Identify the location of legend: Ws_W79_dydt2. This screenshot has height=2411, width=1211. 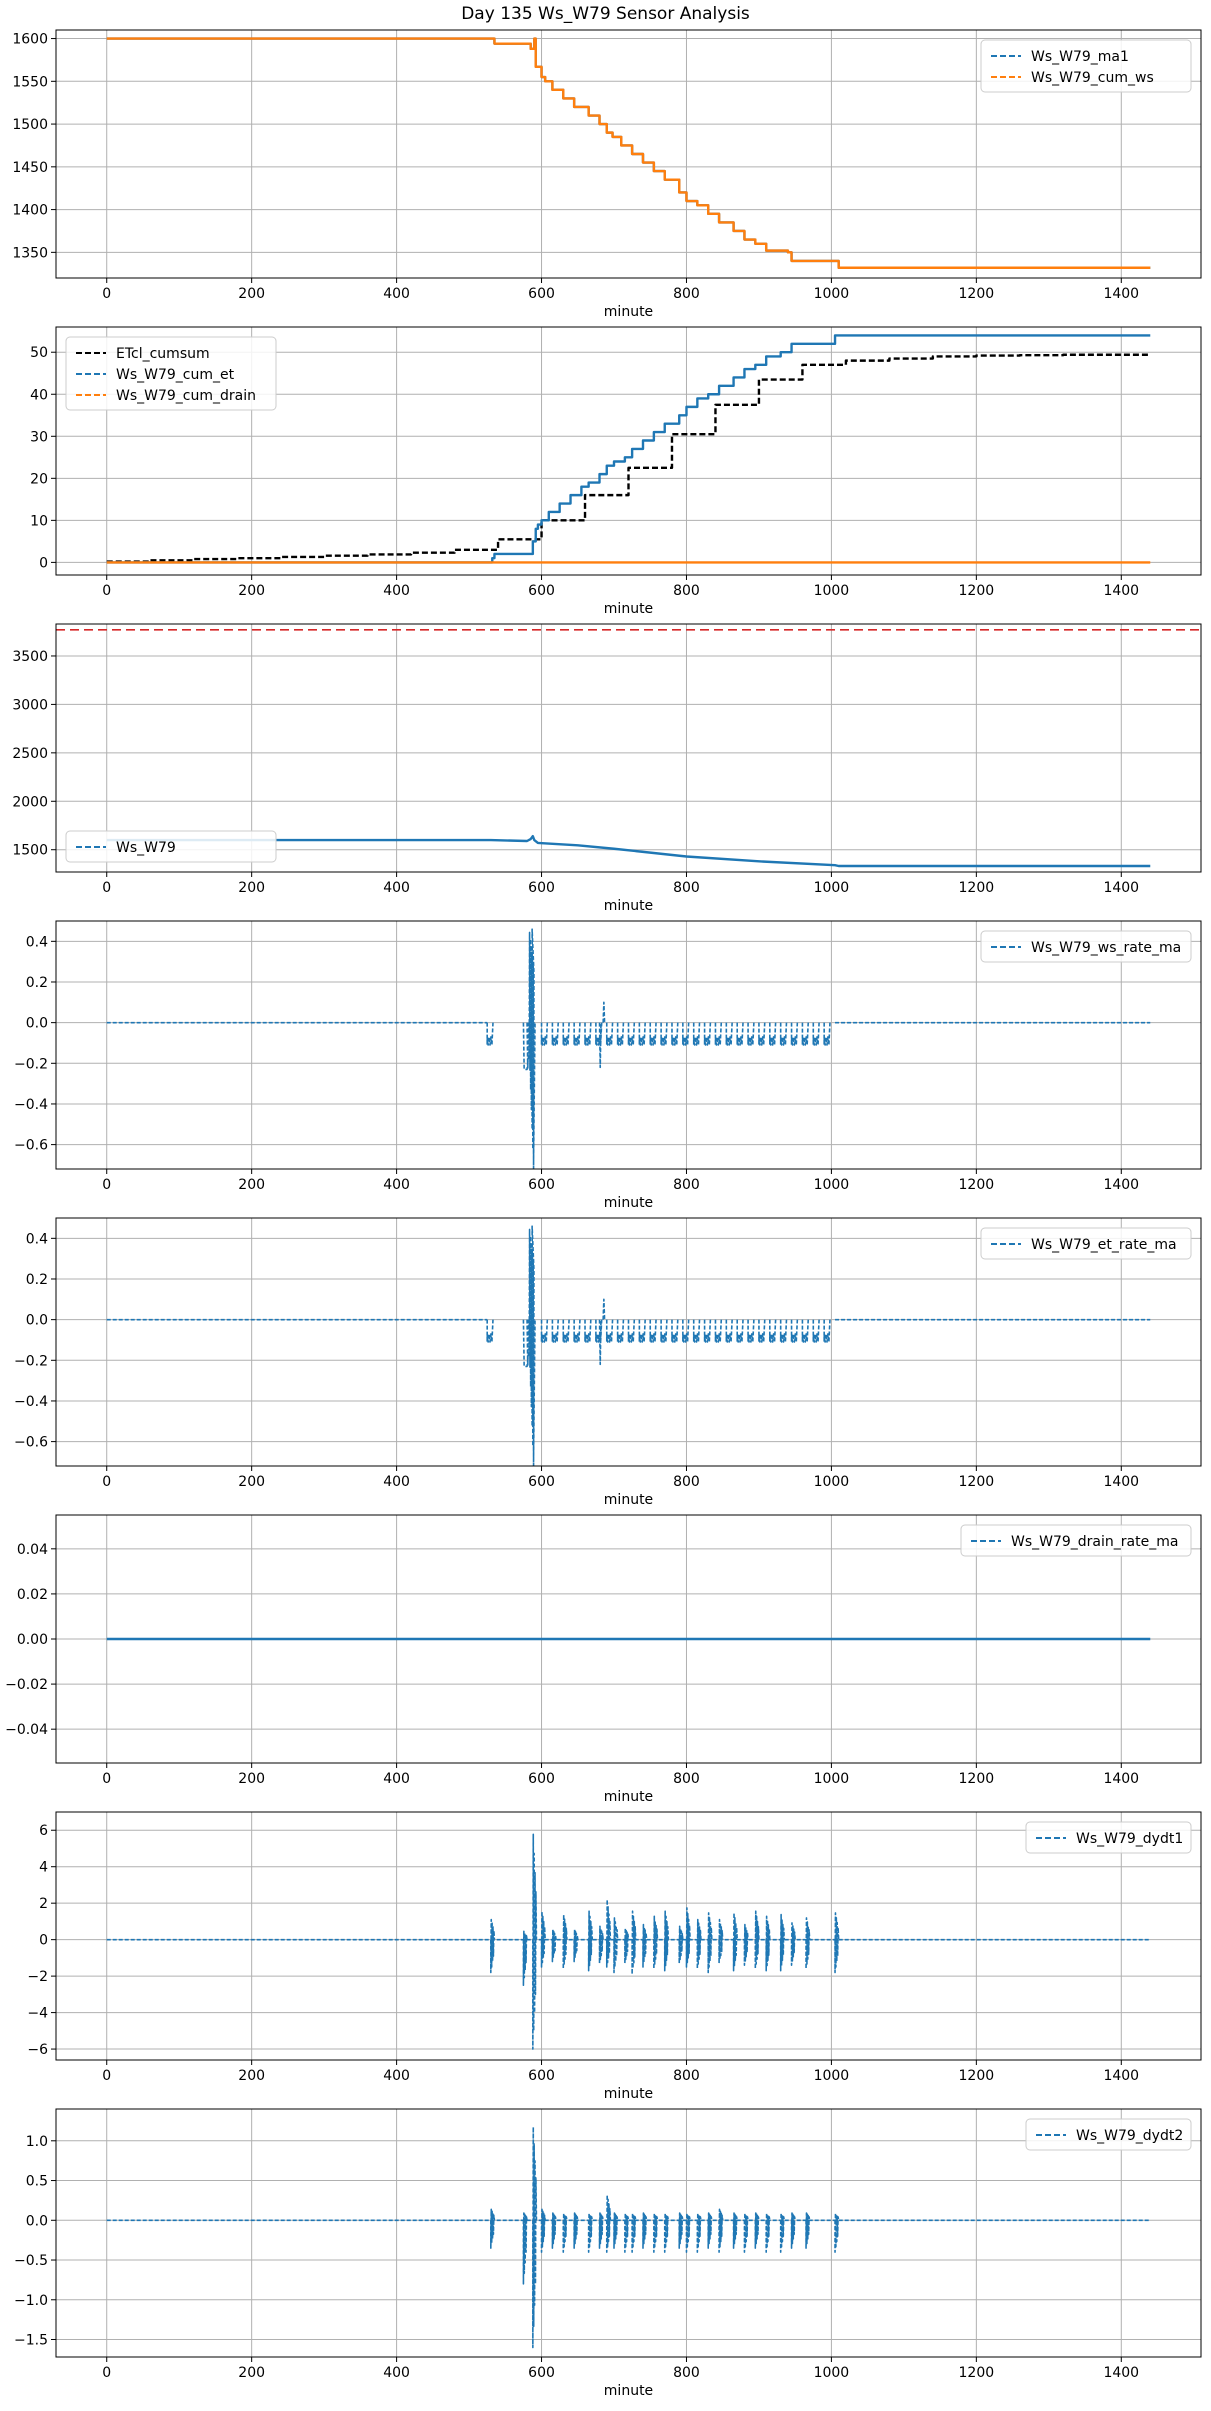
(1108, 2134).